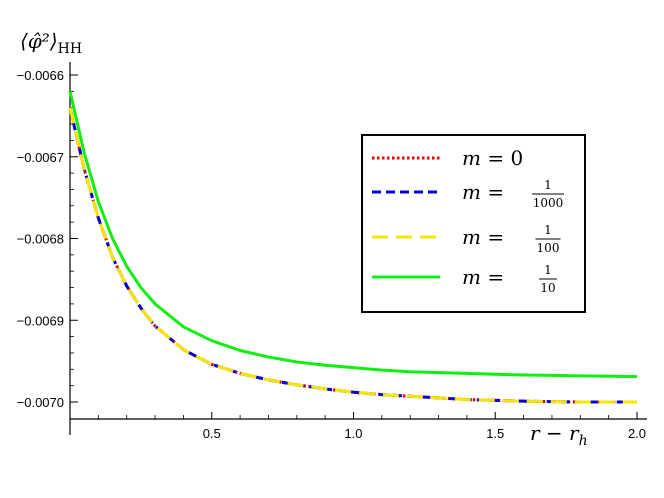 This screenshot has width=664, height=498. I want to click on y-tick-label: −0.0068, so click(40, 239).